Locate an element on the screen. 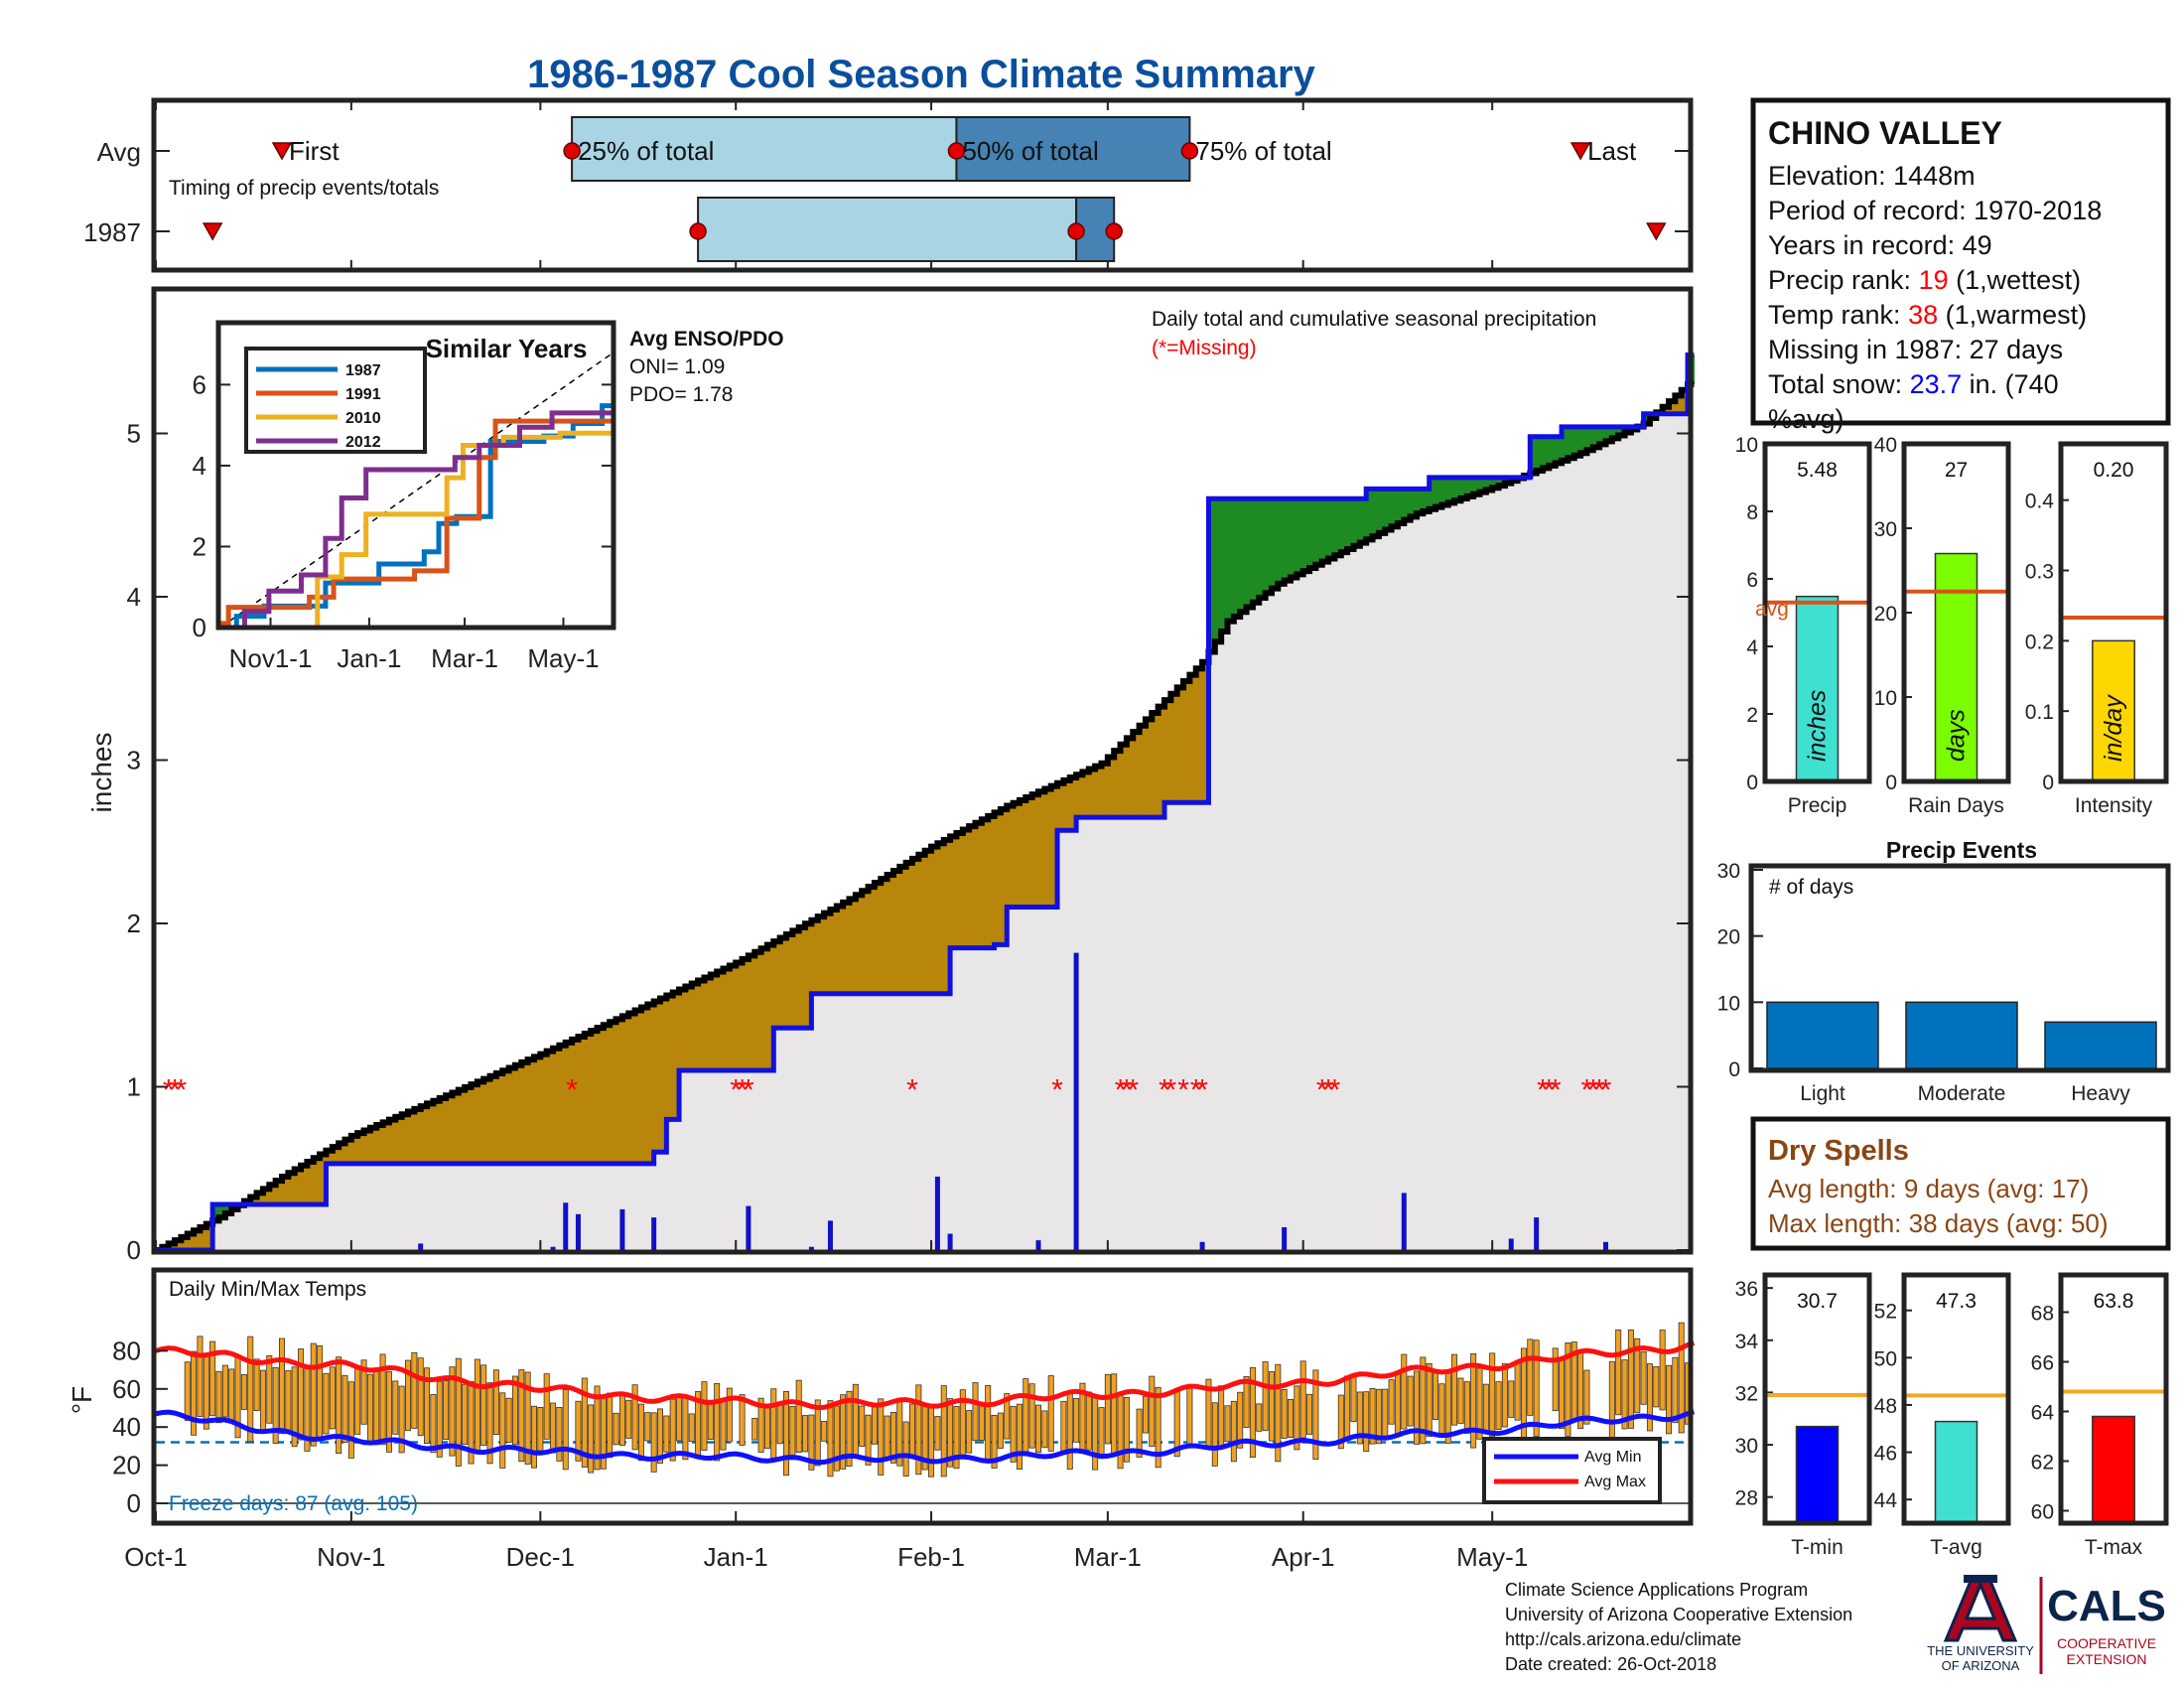 This screenshot has width=2184, height=1688. precip-rank-suffix: (1,wettest) is located at coordinates (2015, 280).